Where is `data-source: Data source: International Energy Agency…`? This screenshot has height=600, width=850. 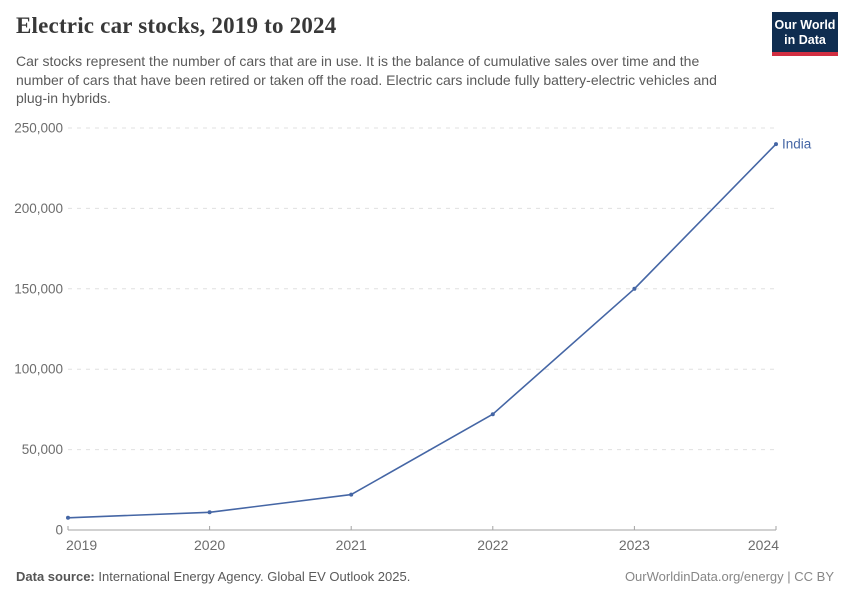
data-source: Data source: International Energy Agency… is located at coordinates (213, 576).